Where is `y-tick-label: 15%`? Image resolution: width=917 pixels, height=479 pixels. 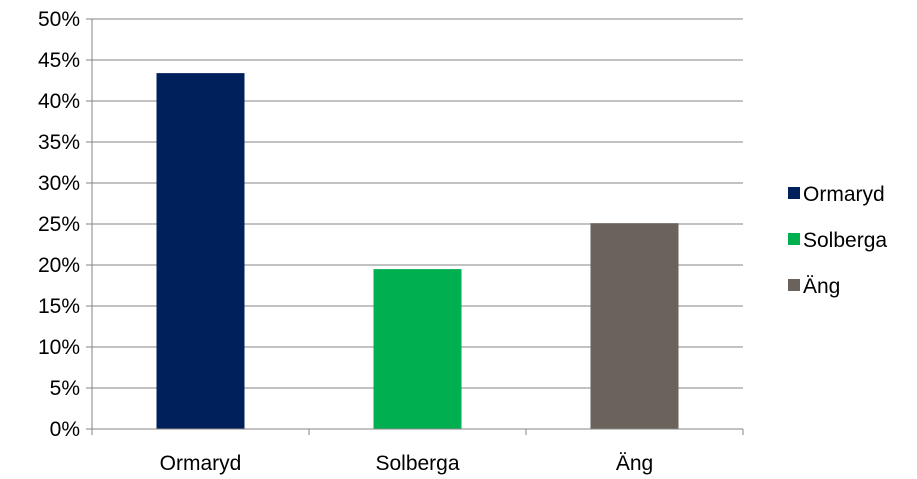
y-tick-label: 15% is located at coordinates (59, 306).